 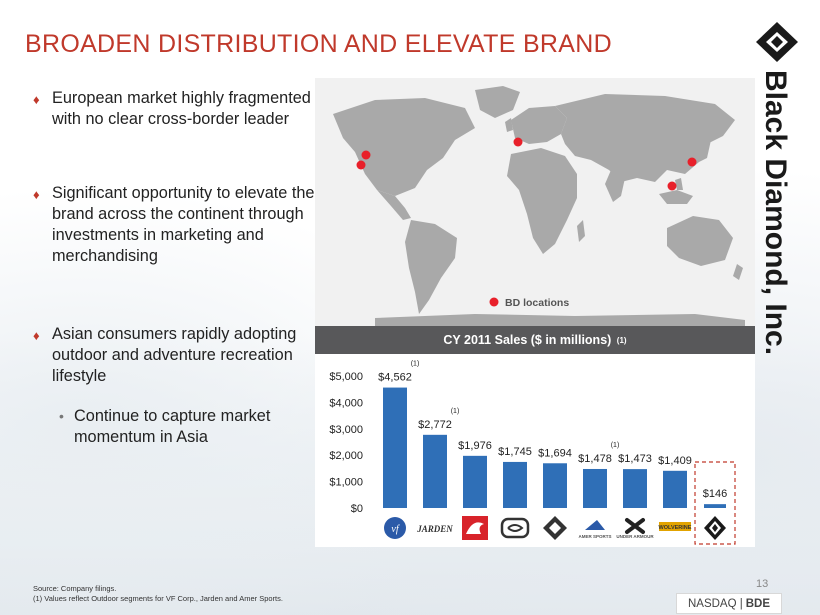 What do you see at coordinates (475, 446) in the screenshot?
I see `bar-value-label: $1,976` at bounding box center [475, 446].